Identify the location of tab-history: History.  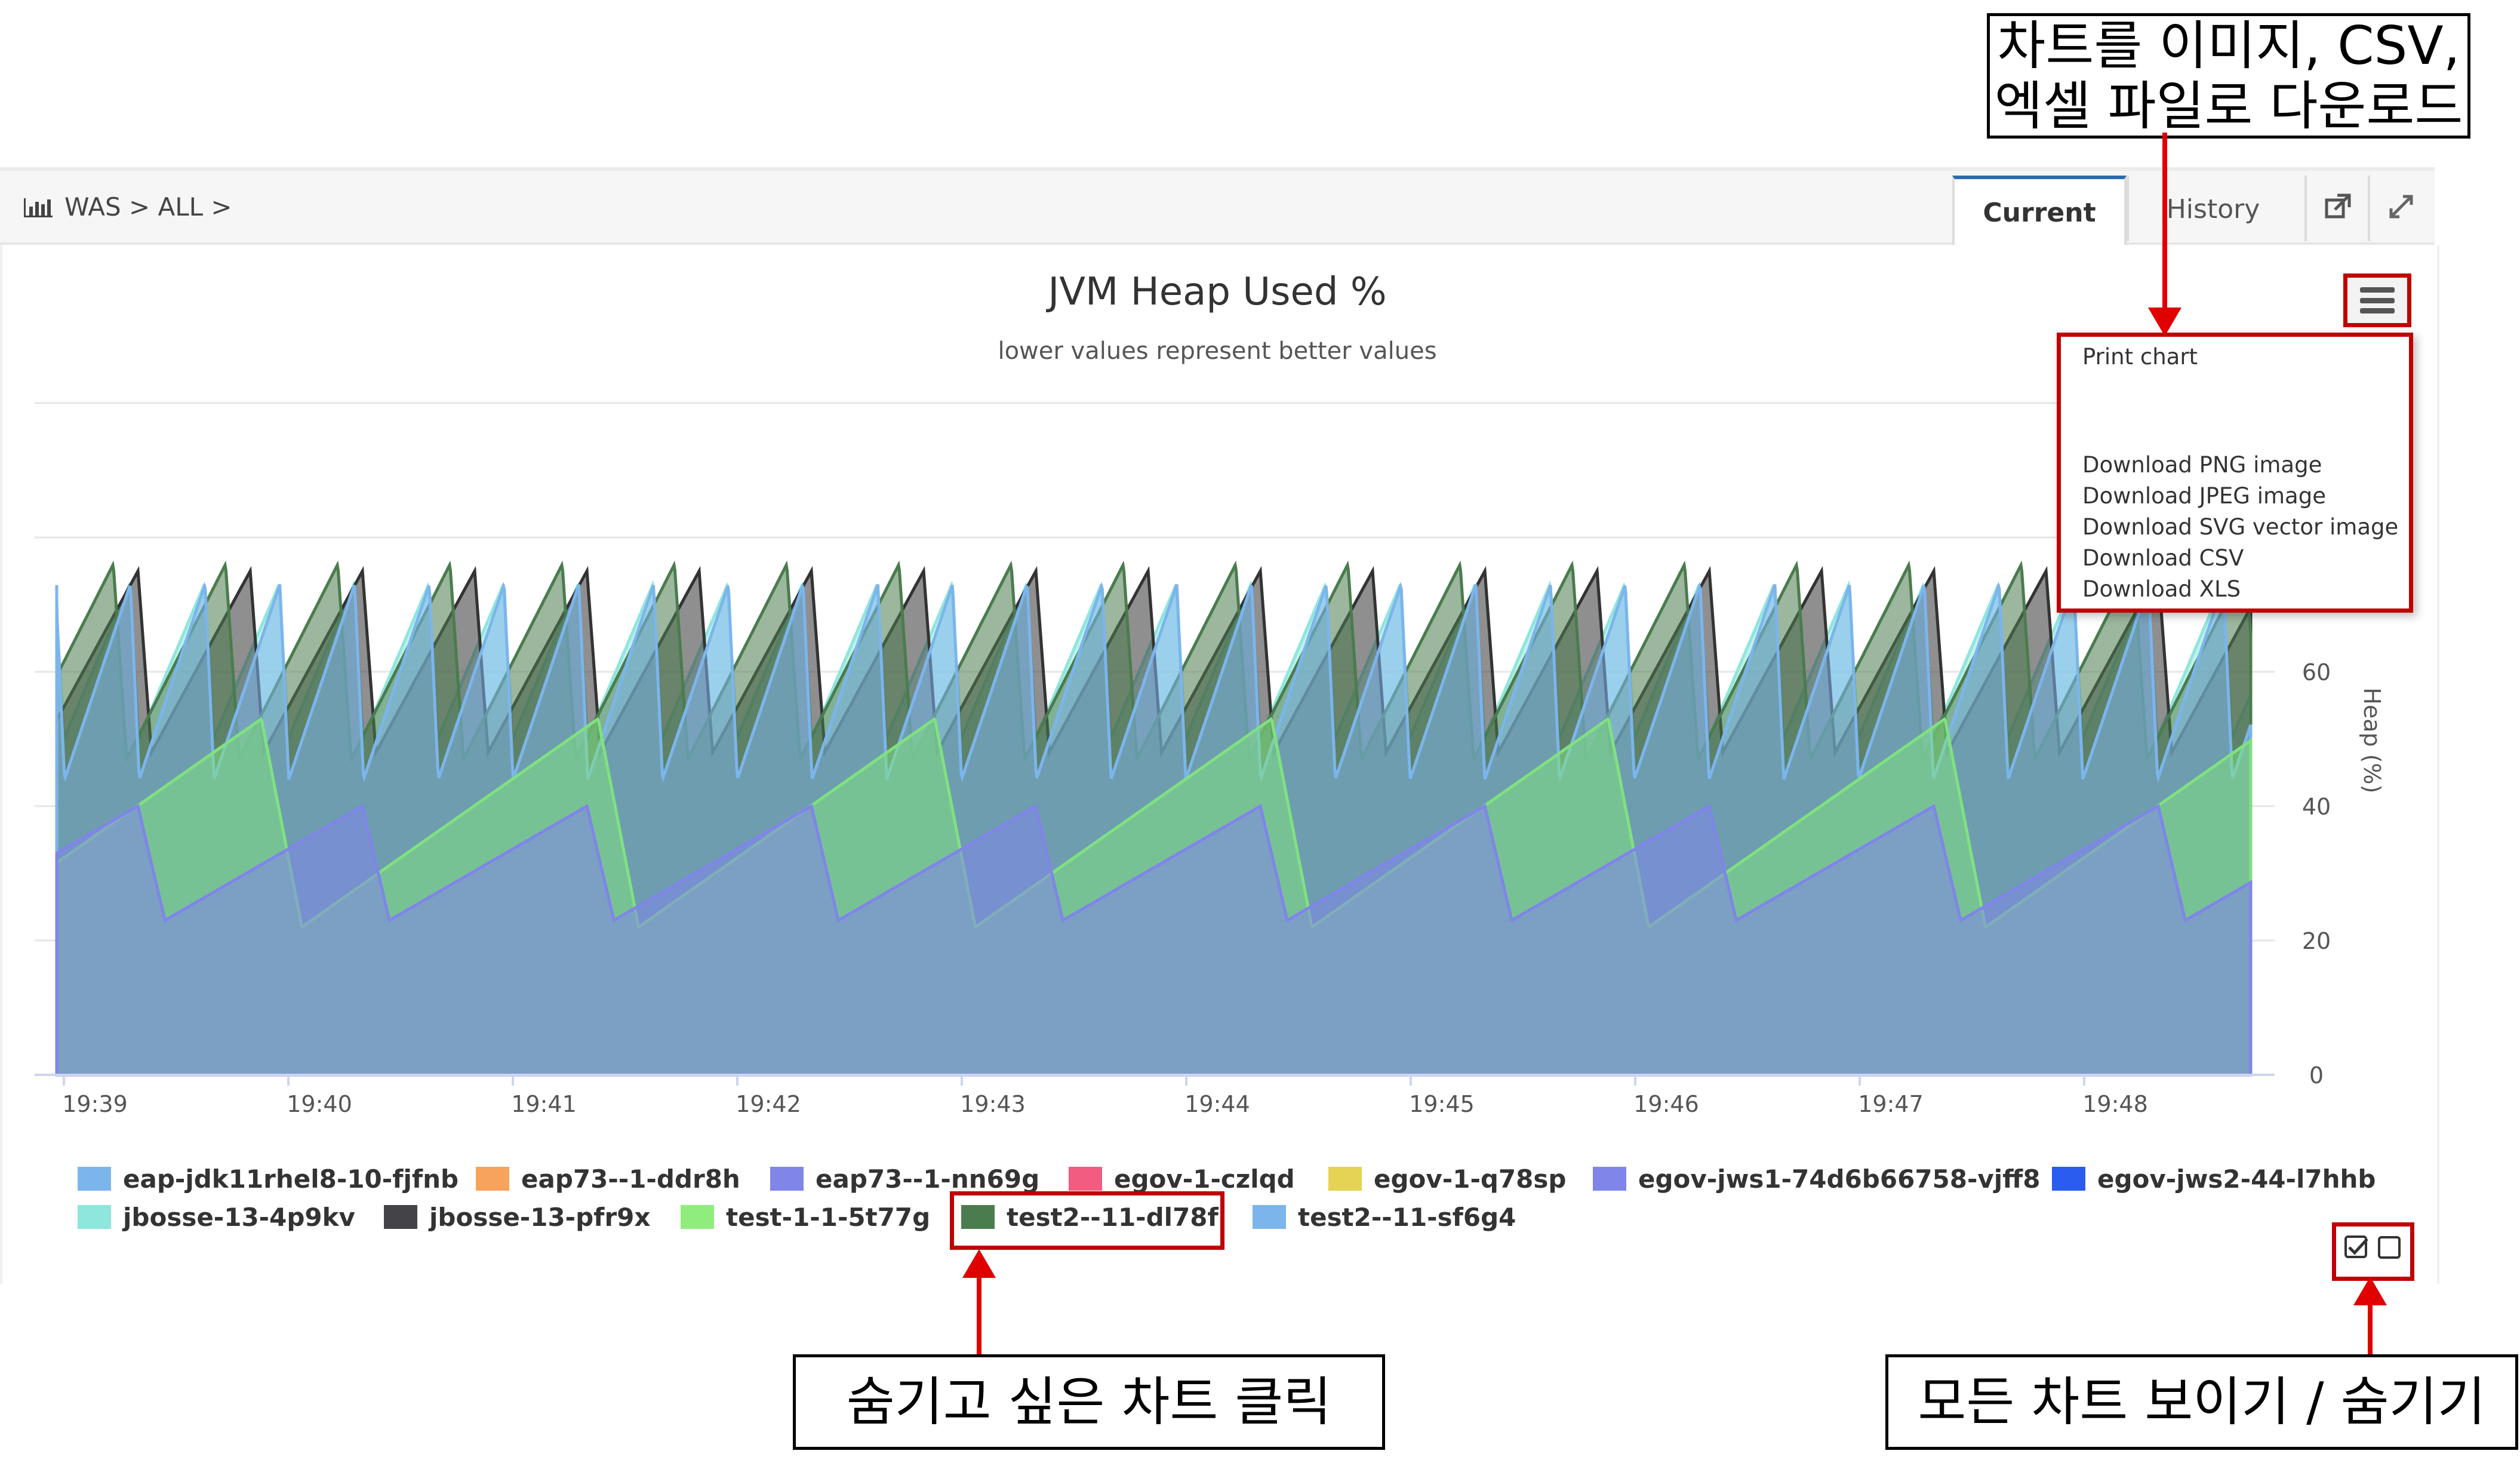
(2213, 209).